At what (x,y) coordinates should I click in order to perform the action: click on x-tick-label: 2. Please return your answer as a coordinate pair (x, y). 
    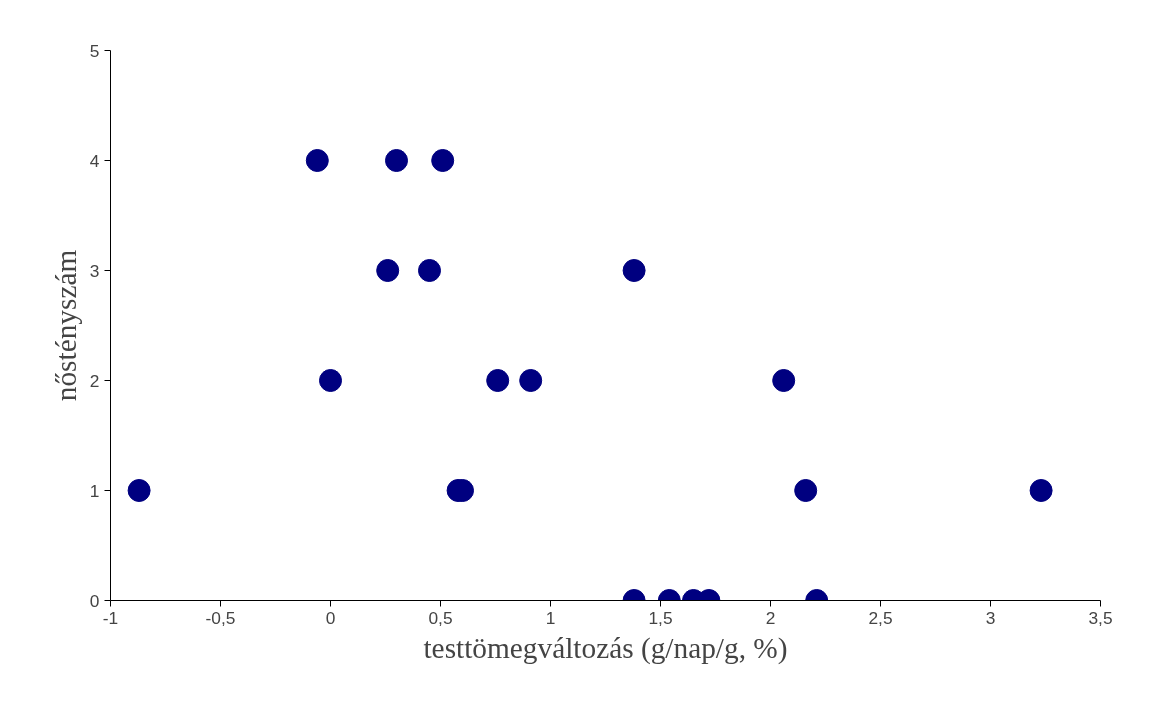
    Looking at the image, I should click on (770, 617).